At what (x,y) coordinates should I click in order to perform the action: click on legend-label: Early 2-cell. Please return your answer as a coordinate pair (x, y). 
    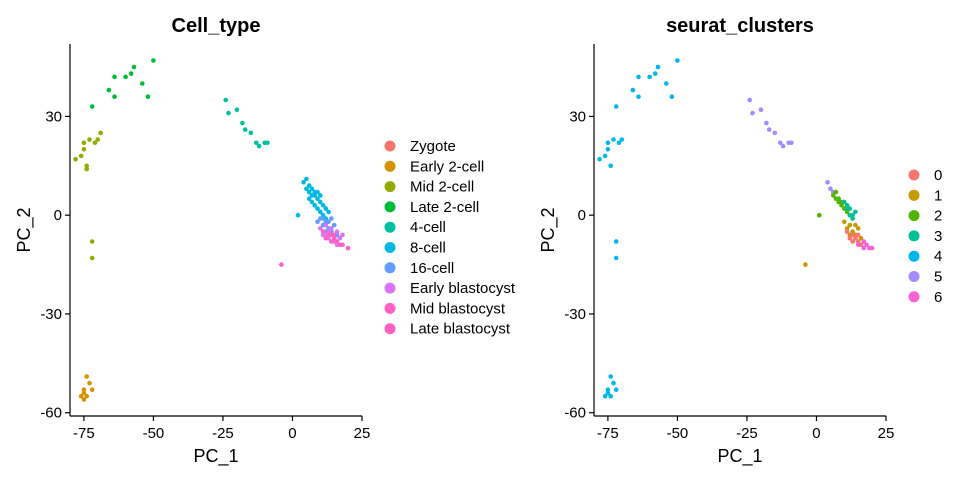
    Looking at the image, I should click on (447, 166).